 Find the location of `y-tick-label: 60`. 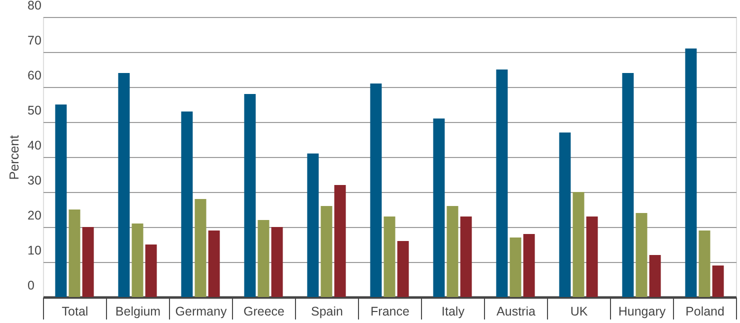

y-tick-label: 60 is located at coordinates (35, 75).